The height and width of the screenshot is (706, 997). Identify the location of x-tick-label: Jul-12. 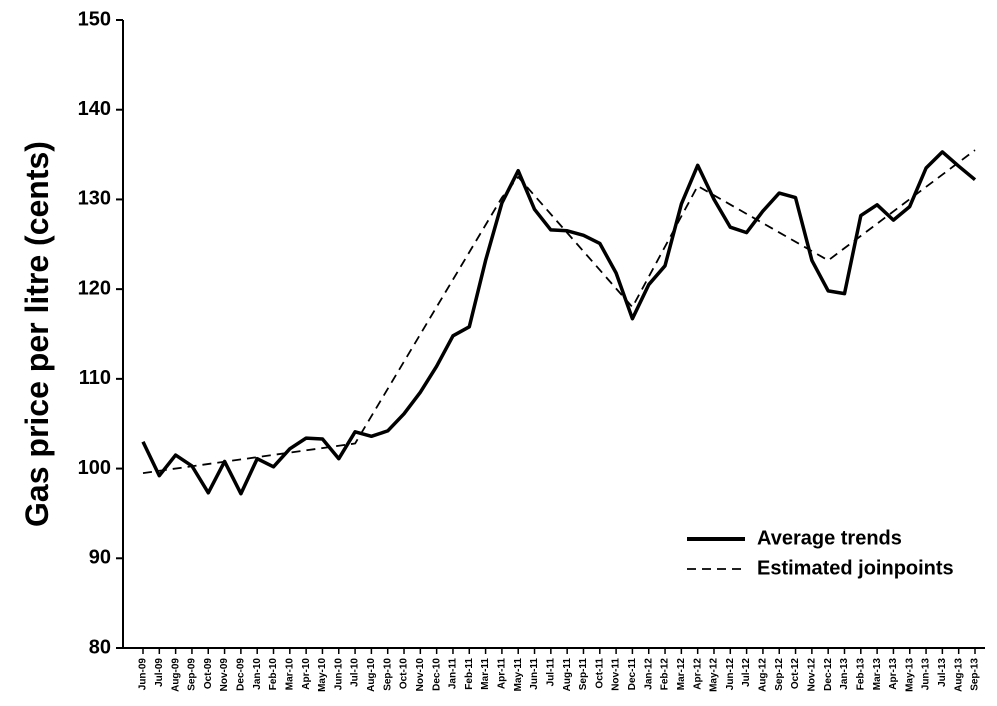
(746, 672).